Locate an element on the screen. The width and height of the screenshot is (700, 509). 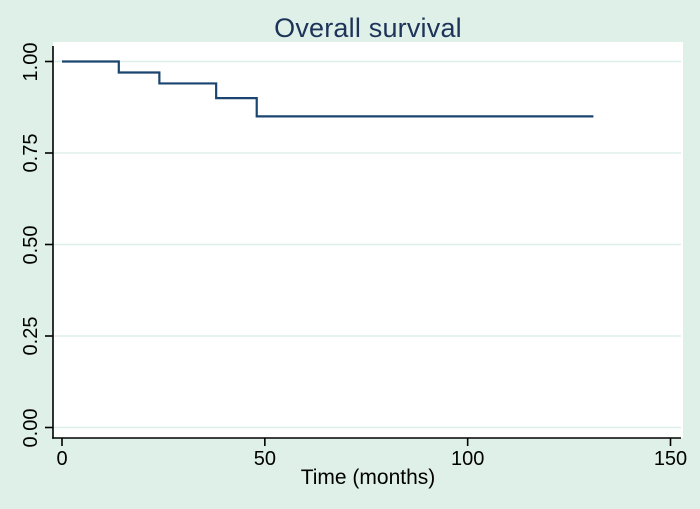
x-axis-title: Time (months) is located at coordinates (368, 477).